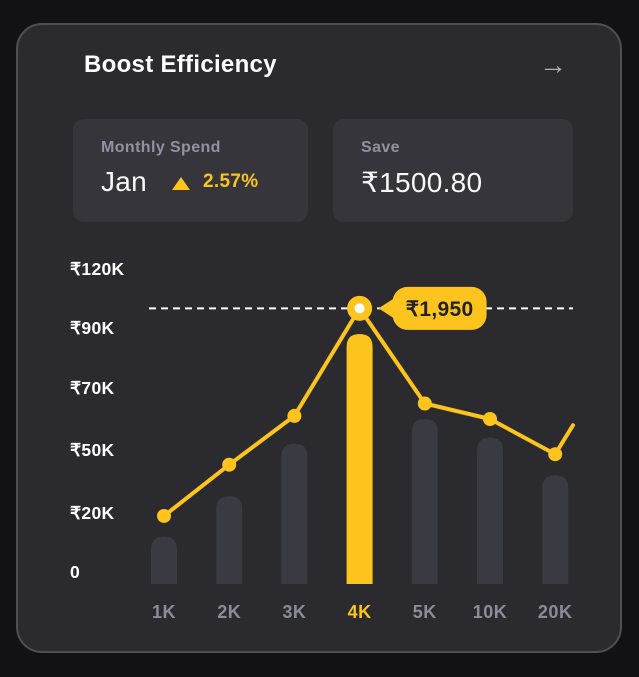 The image size is (639, 677). Describe the element at coordinates (164, 560) in the screenshot. I see `bar-1k` at that location.